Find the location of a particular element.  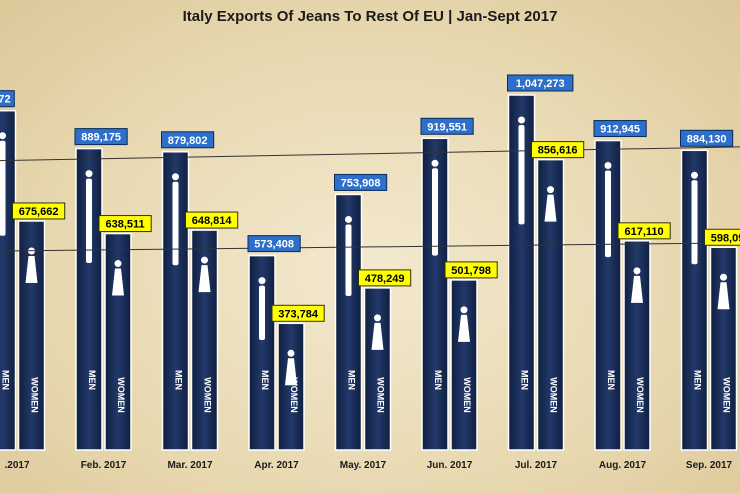

svg-text: 972 is located at coordinates (5, 100).